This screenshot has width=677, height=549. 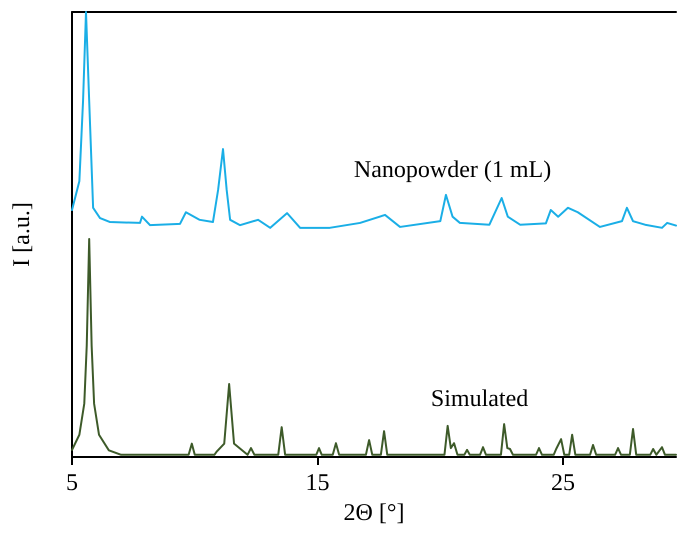 I want to click on series-label: Simulated, so click(x=479, y=399).